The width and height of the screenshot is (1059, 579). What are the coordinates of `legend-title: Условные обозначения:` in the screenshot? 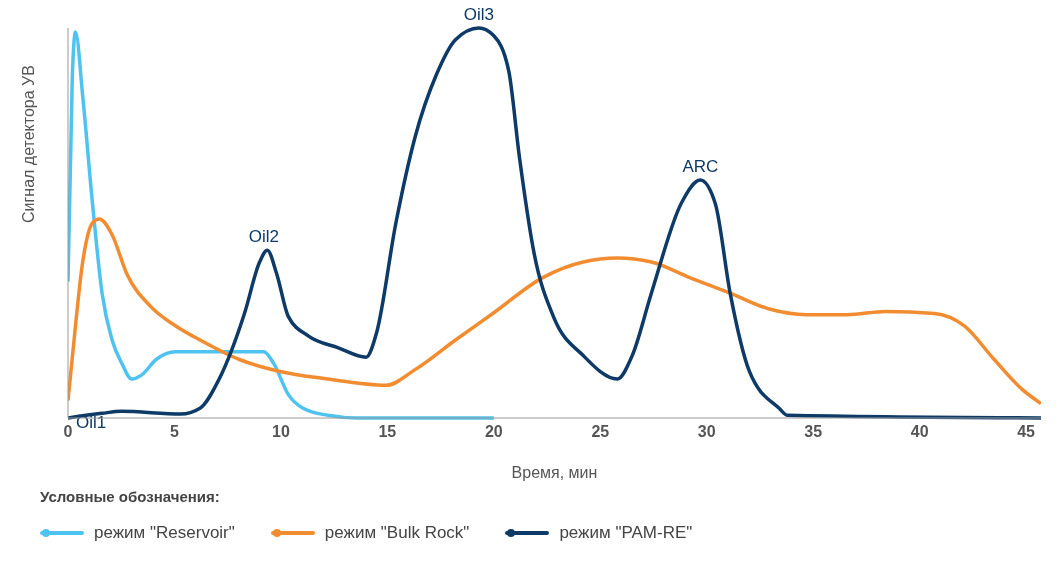 It's located at (130, 496).